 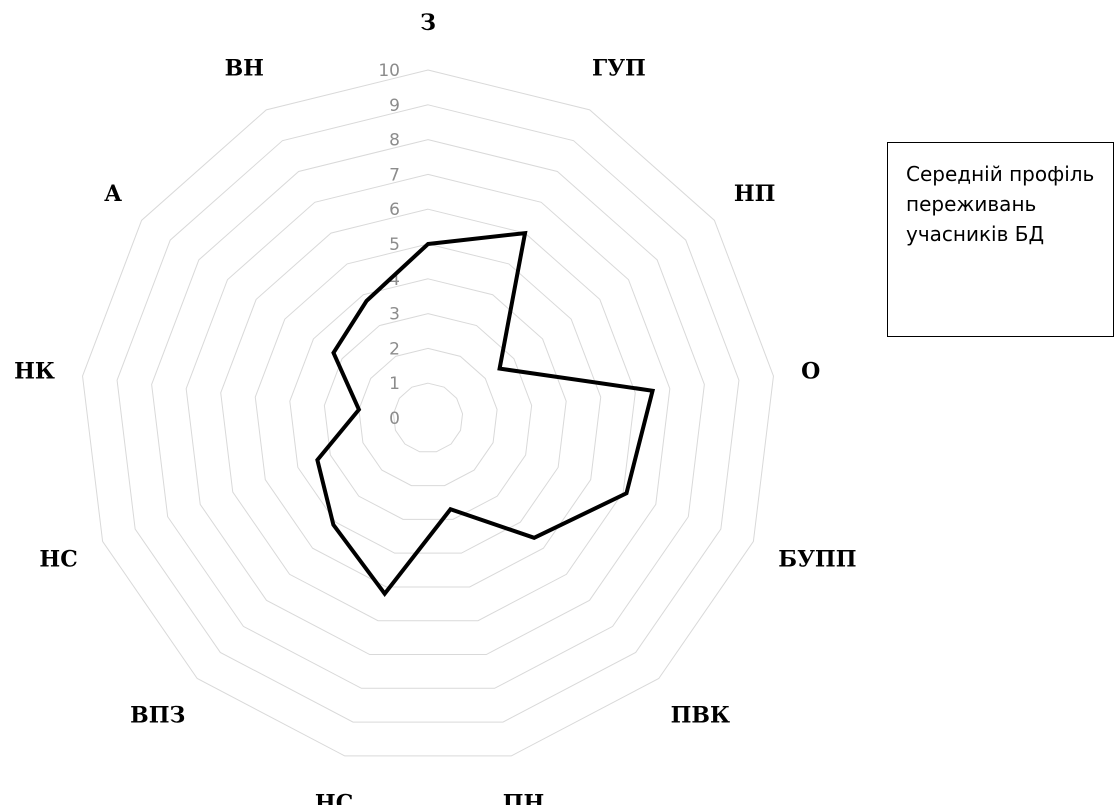 I want to click on tick-label-8: 8, so click(x=394, y=141).